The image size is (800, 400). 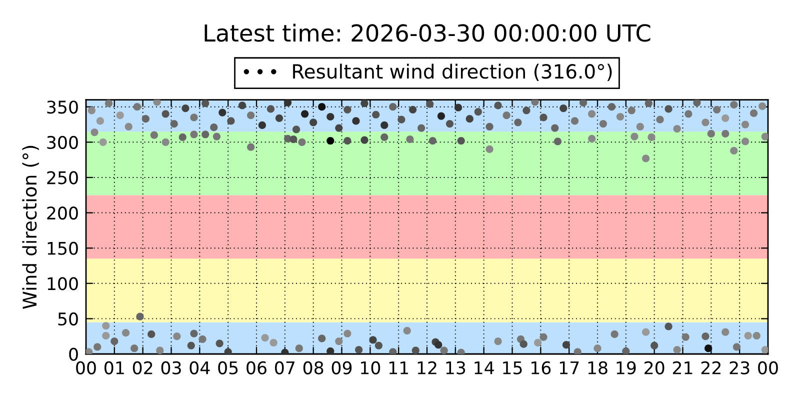 I want to click on y-axis-title: Wind direction (°), so click(x=30, y=227).